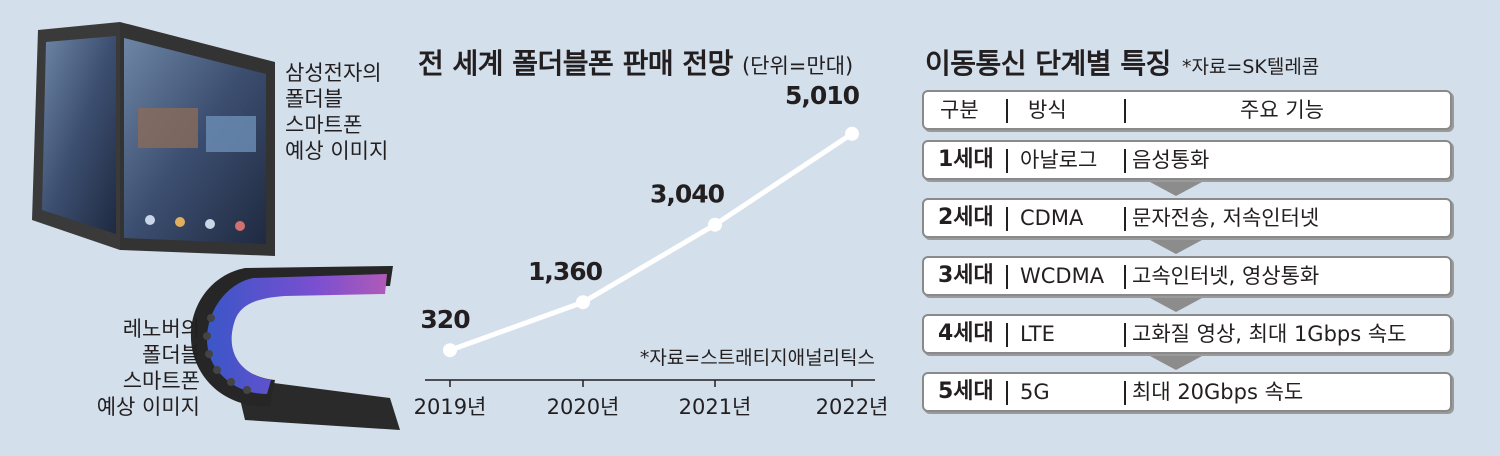 This screenshot has width=1500, height=456. What do you see at coordinates (966, 391) in the screenshot?
I see `row-generation: 5세대` at bounding box center [966, 391].